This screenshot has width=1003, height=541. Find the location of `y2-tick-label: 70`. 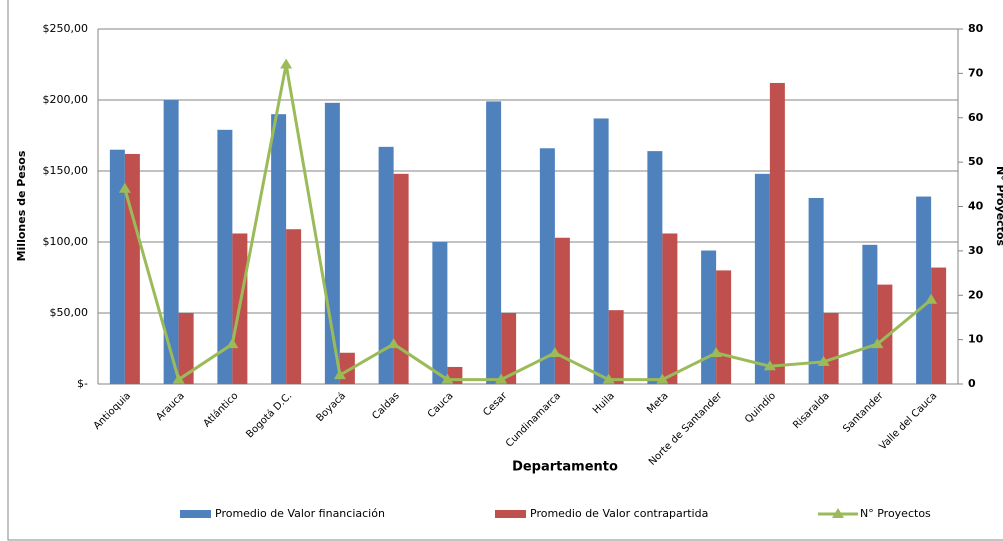

y2-tick-label: 70 is located at coordinates (976, 72).